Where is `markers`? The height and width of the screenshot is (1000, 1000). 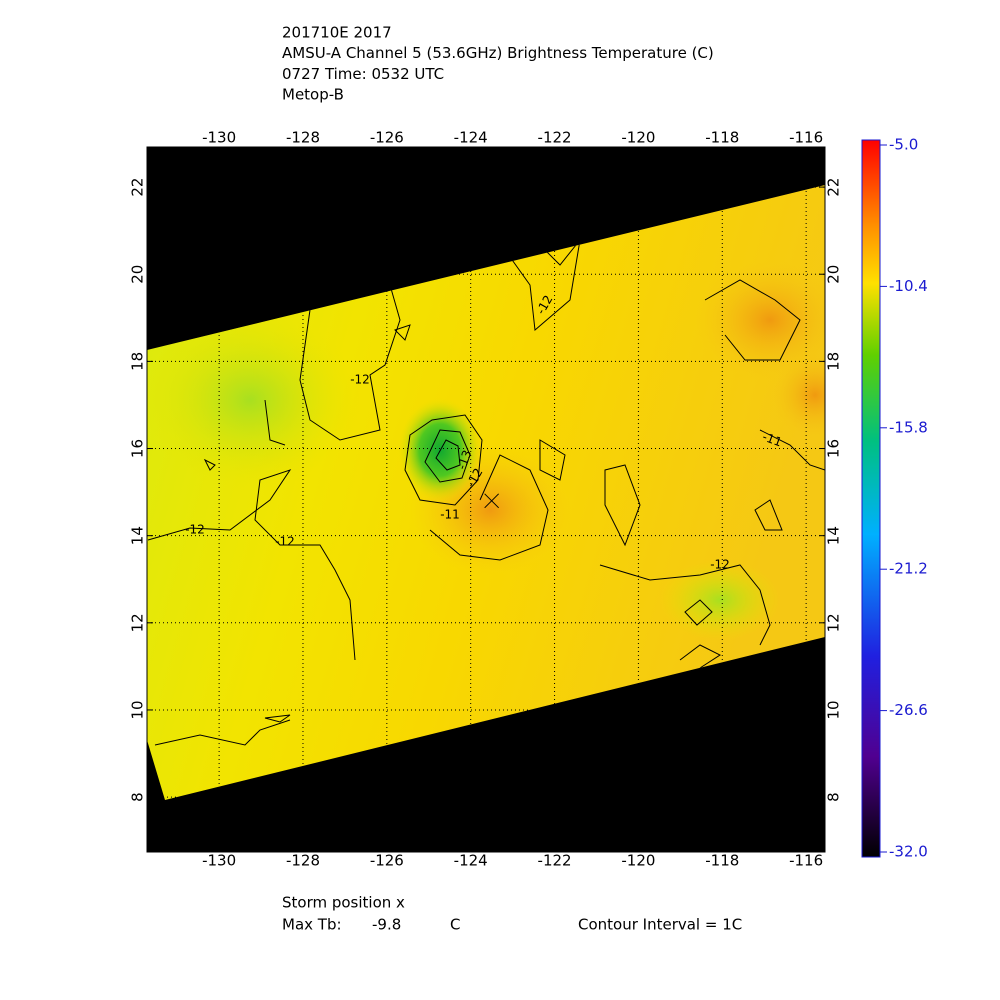 markers is located at coordinates (492, 501).